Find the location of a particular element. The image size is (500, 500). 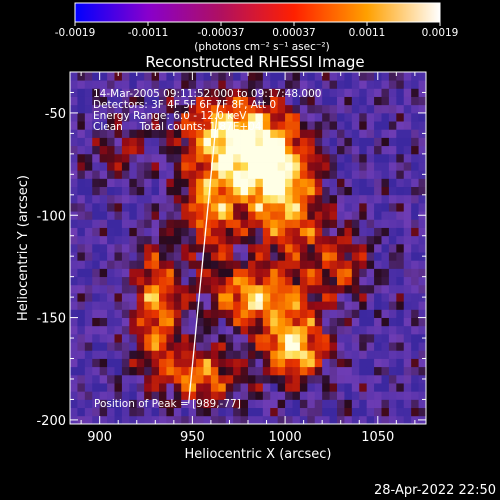

info-line-energy: Energy Range: 6.0 - 12.0 keV is located at coordinates (170, 116).